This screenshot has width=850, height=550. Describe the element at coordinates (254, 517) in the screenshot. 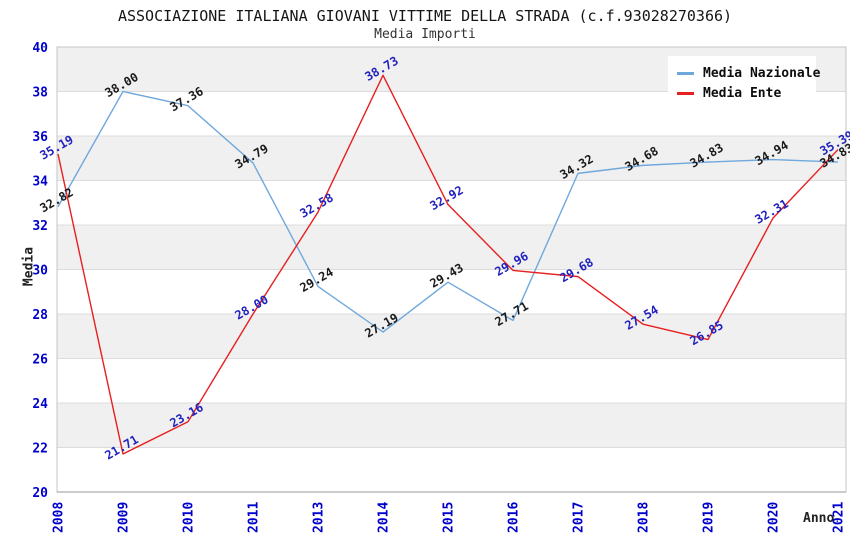

I see `x-tick-label: 2011` at that location.